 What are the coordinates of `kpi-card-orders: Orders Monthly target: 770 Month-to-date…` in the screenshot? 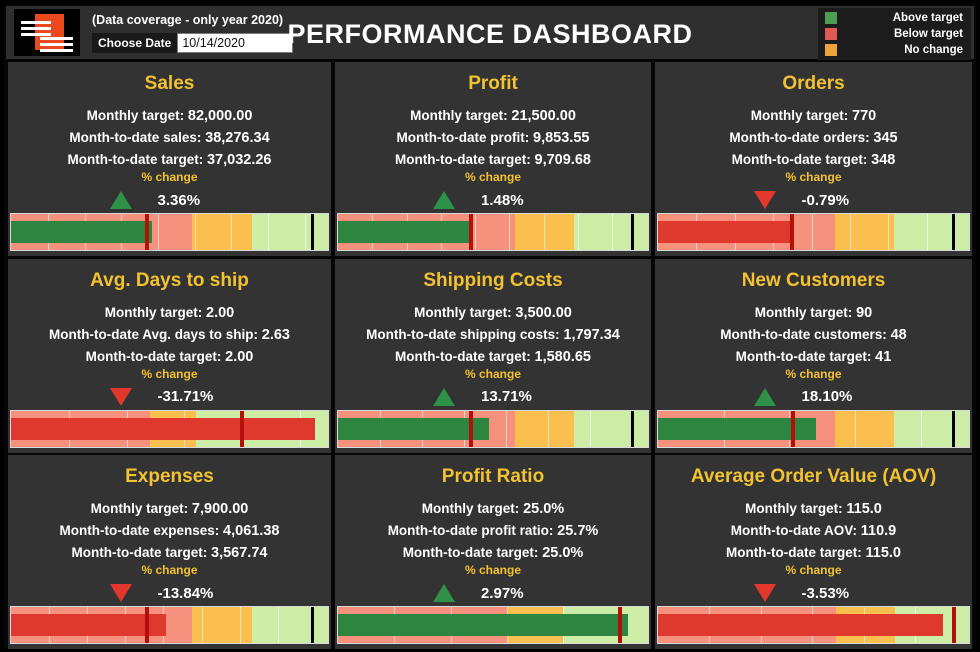 It's located at (813, 159).